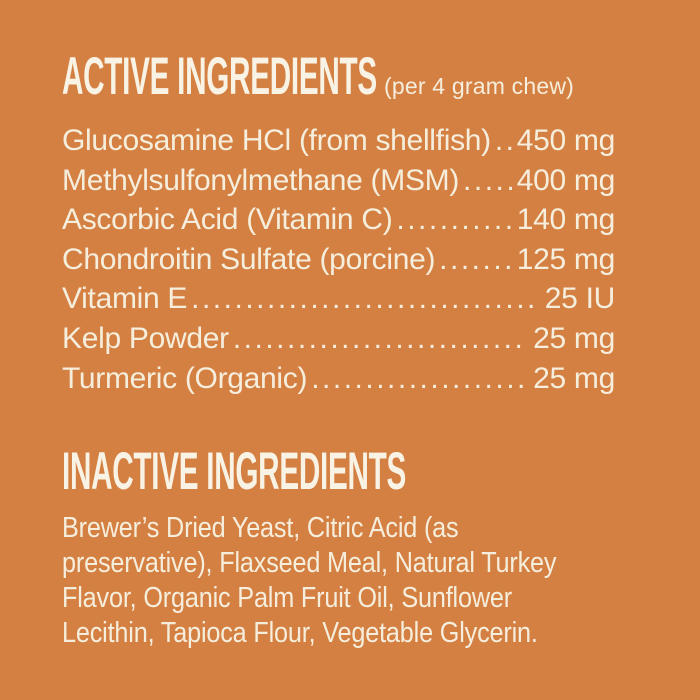  What do you see at coordinates (249, 259) in the screenshot?
I see `ingredient-name: Chondroitin Sulfate (porcine)` at bounding box center [249, 259].